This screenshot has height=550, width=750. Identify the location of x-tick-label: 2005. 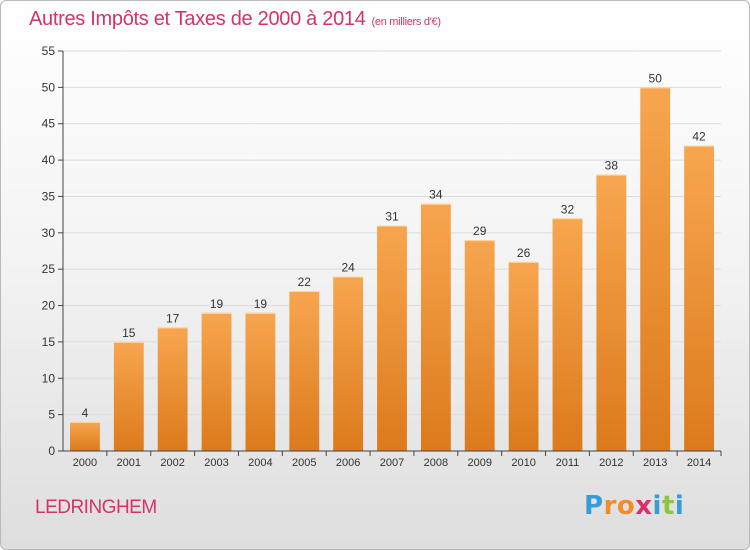
(304, 463).